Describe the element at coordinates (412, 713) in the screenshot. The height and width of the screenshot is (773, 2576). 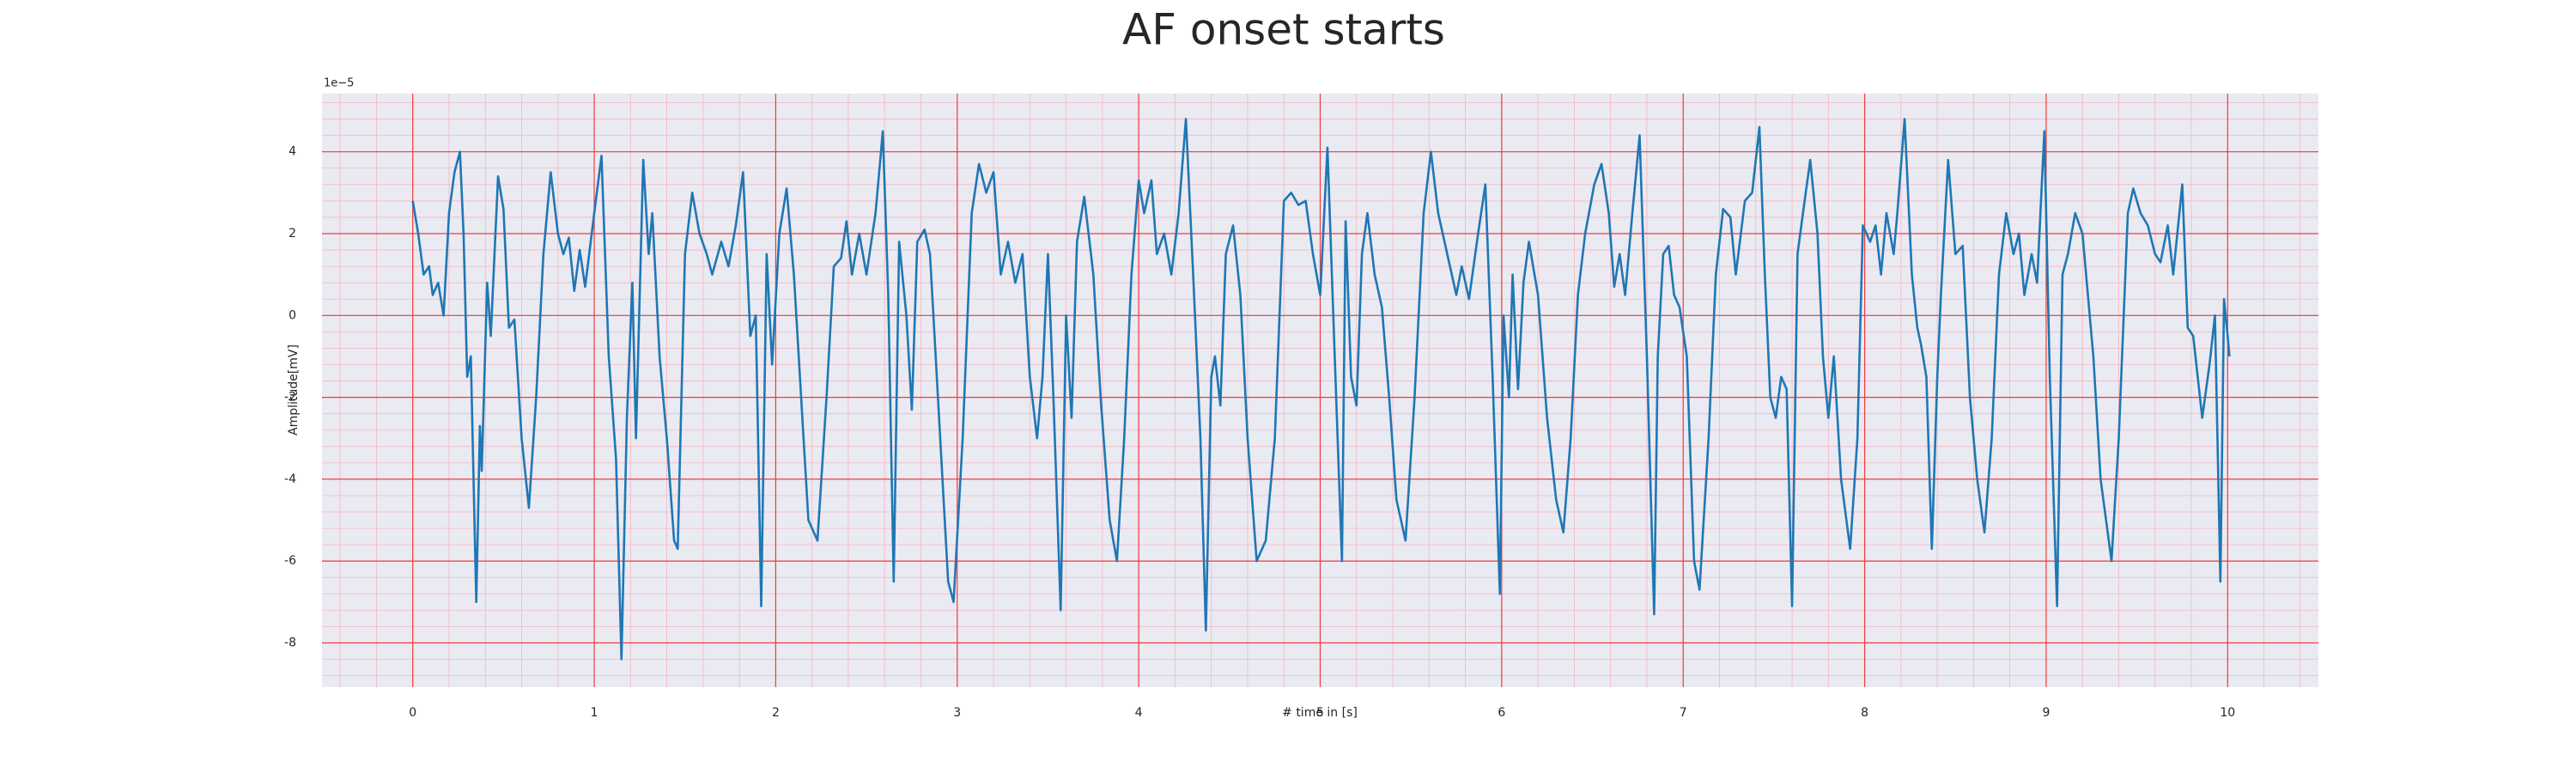
I see `x-tick-label: 0` at that location.